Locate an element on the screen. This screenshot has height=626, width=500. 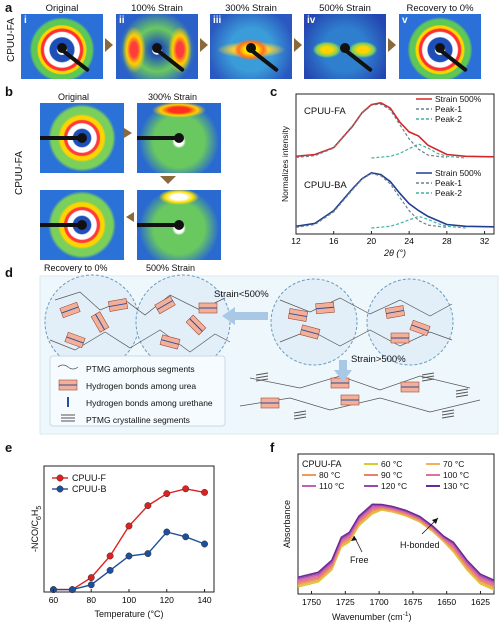
x-tick-label: 1625 is located at coordinates (480, 602).